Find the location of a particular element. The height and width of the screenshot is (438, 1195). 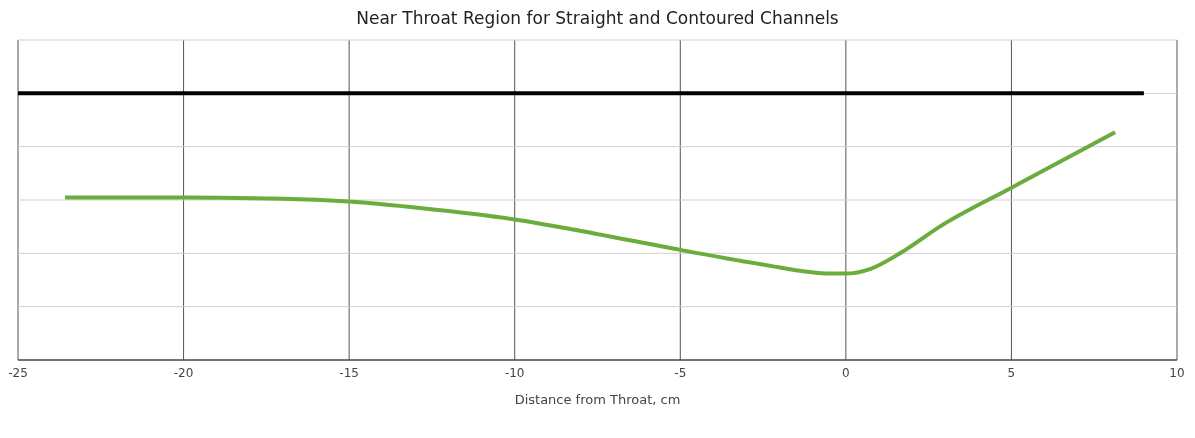

x-tick-label: -15 is located at coordinates (349, 372).